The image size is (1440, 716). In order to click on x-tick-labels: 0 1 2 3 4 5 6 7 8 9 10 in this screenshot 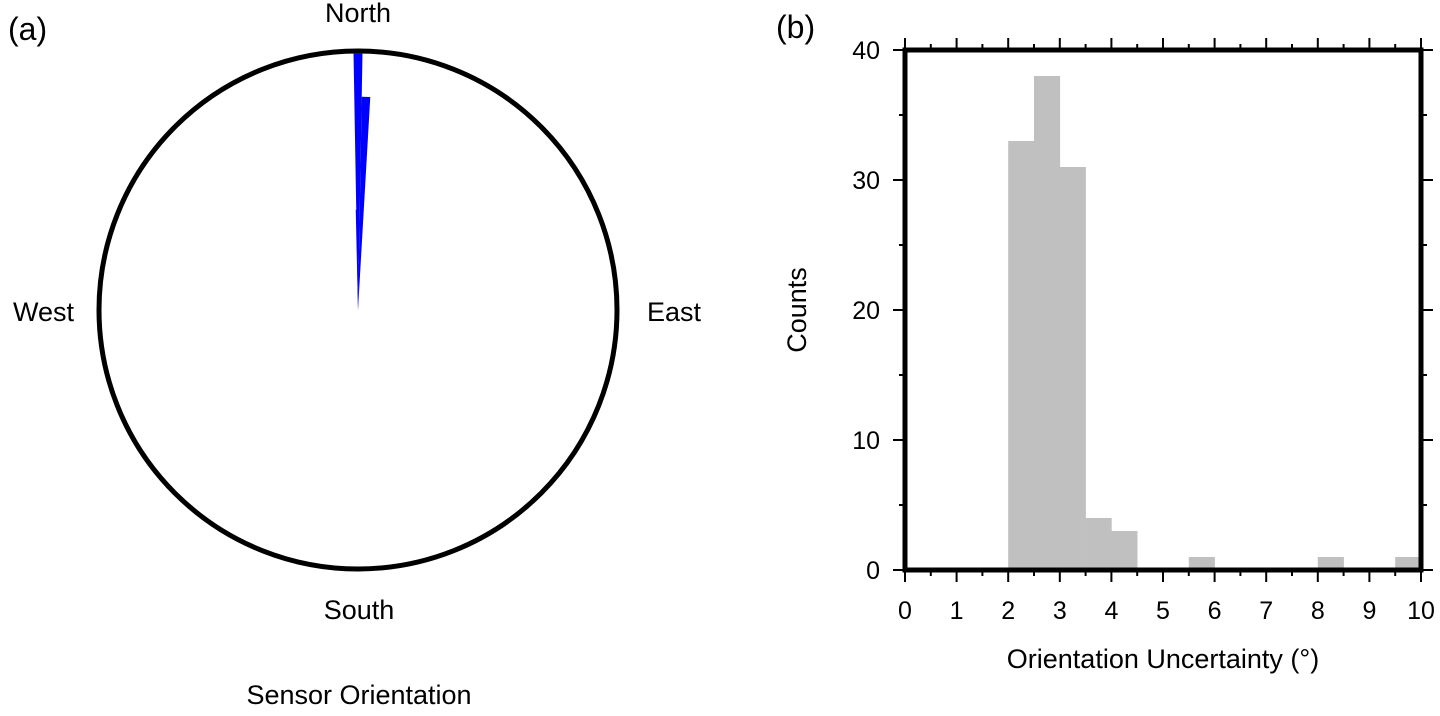, I will do `click(1166, 611)`.